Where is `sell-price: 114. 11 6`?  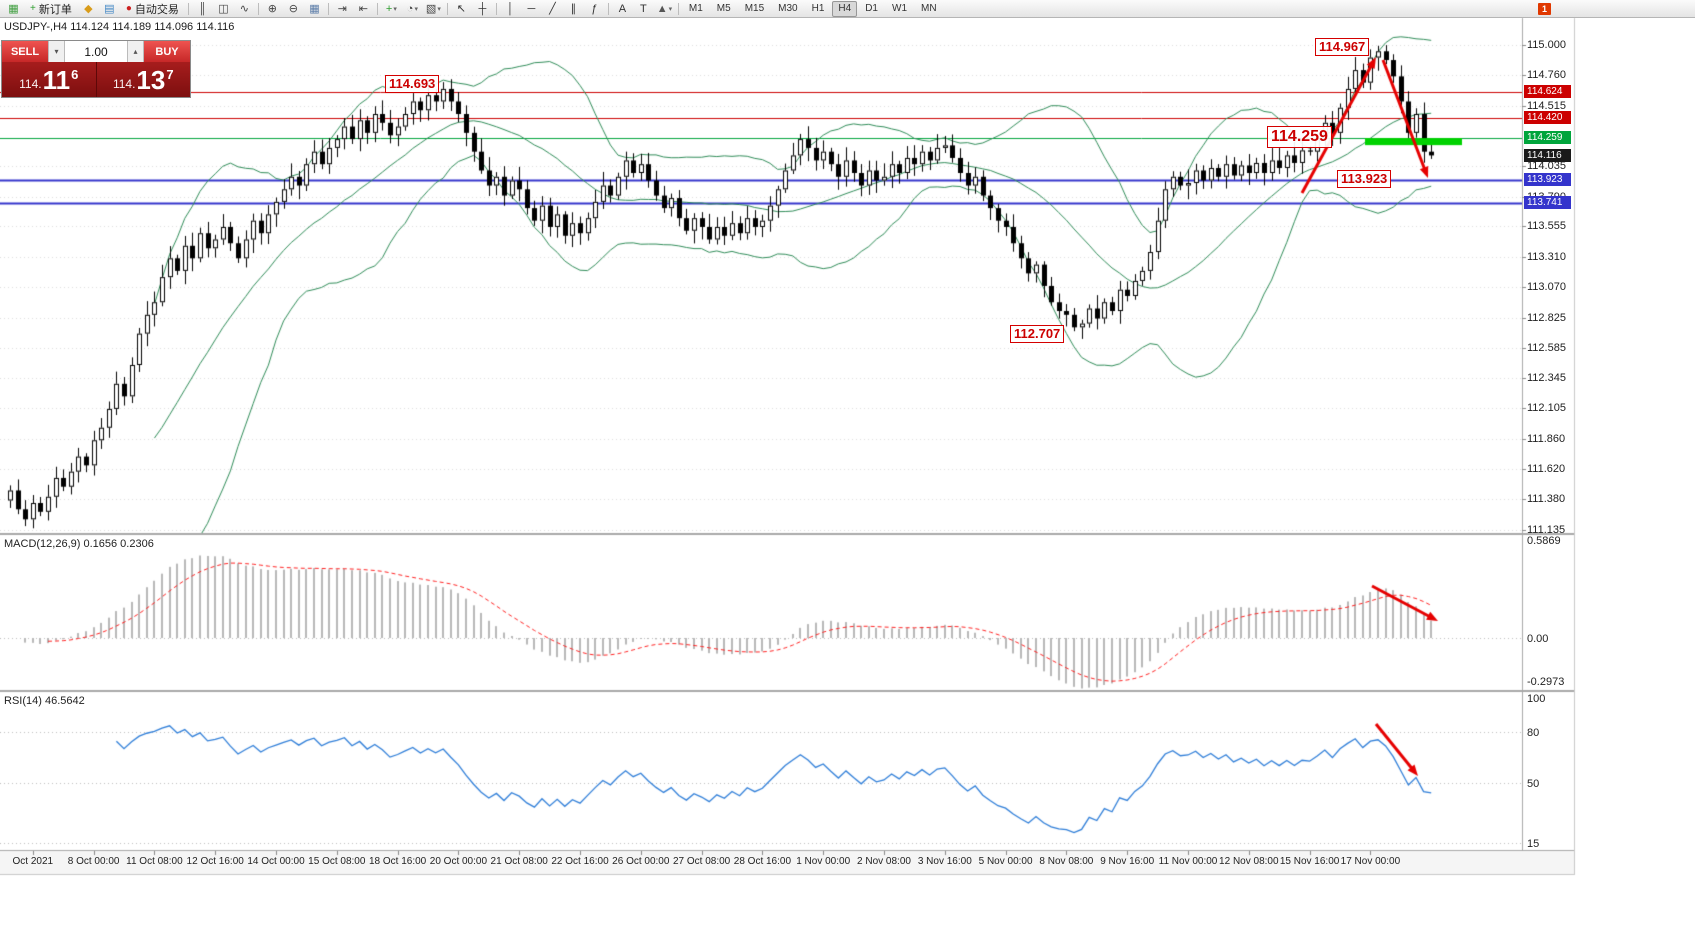 sell-price: 114. 11 6 is located at coordinates (49, 79).